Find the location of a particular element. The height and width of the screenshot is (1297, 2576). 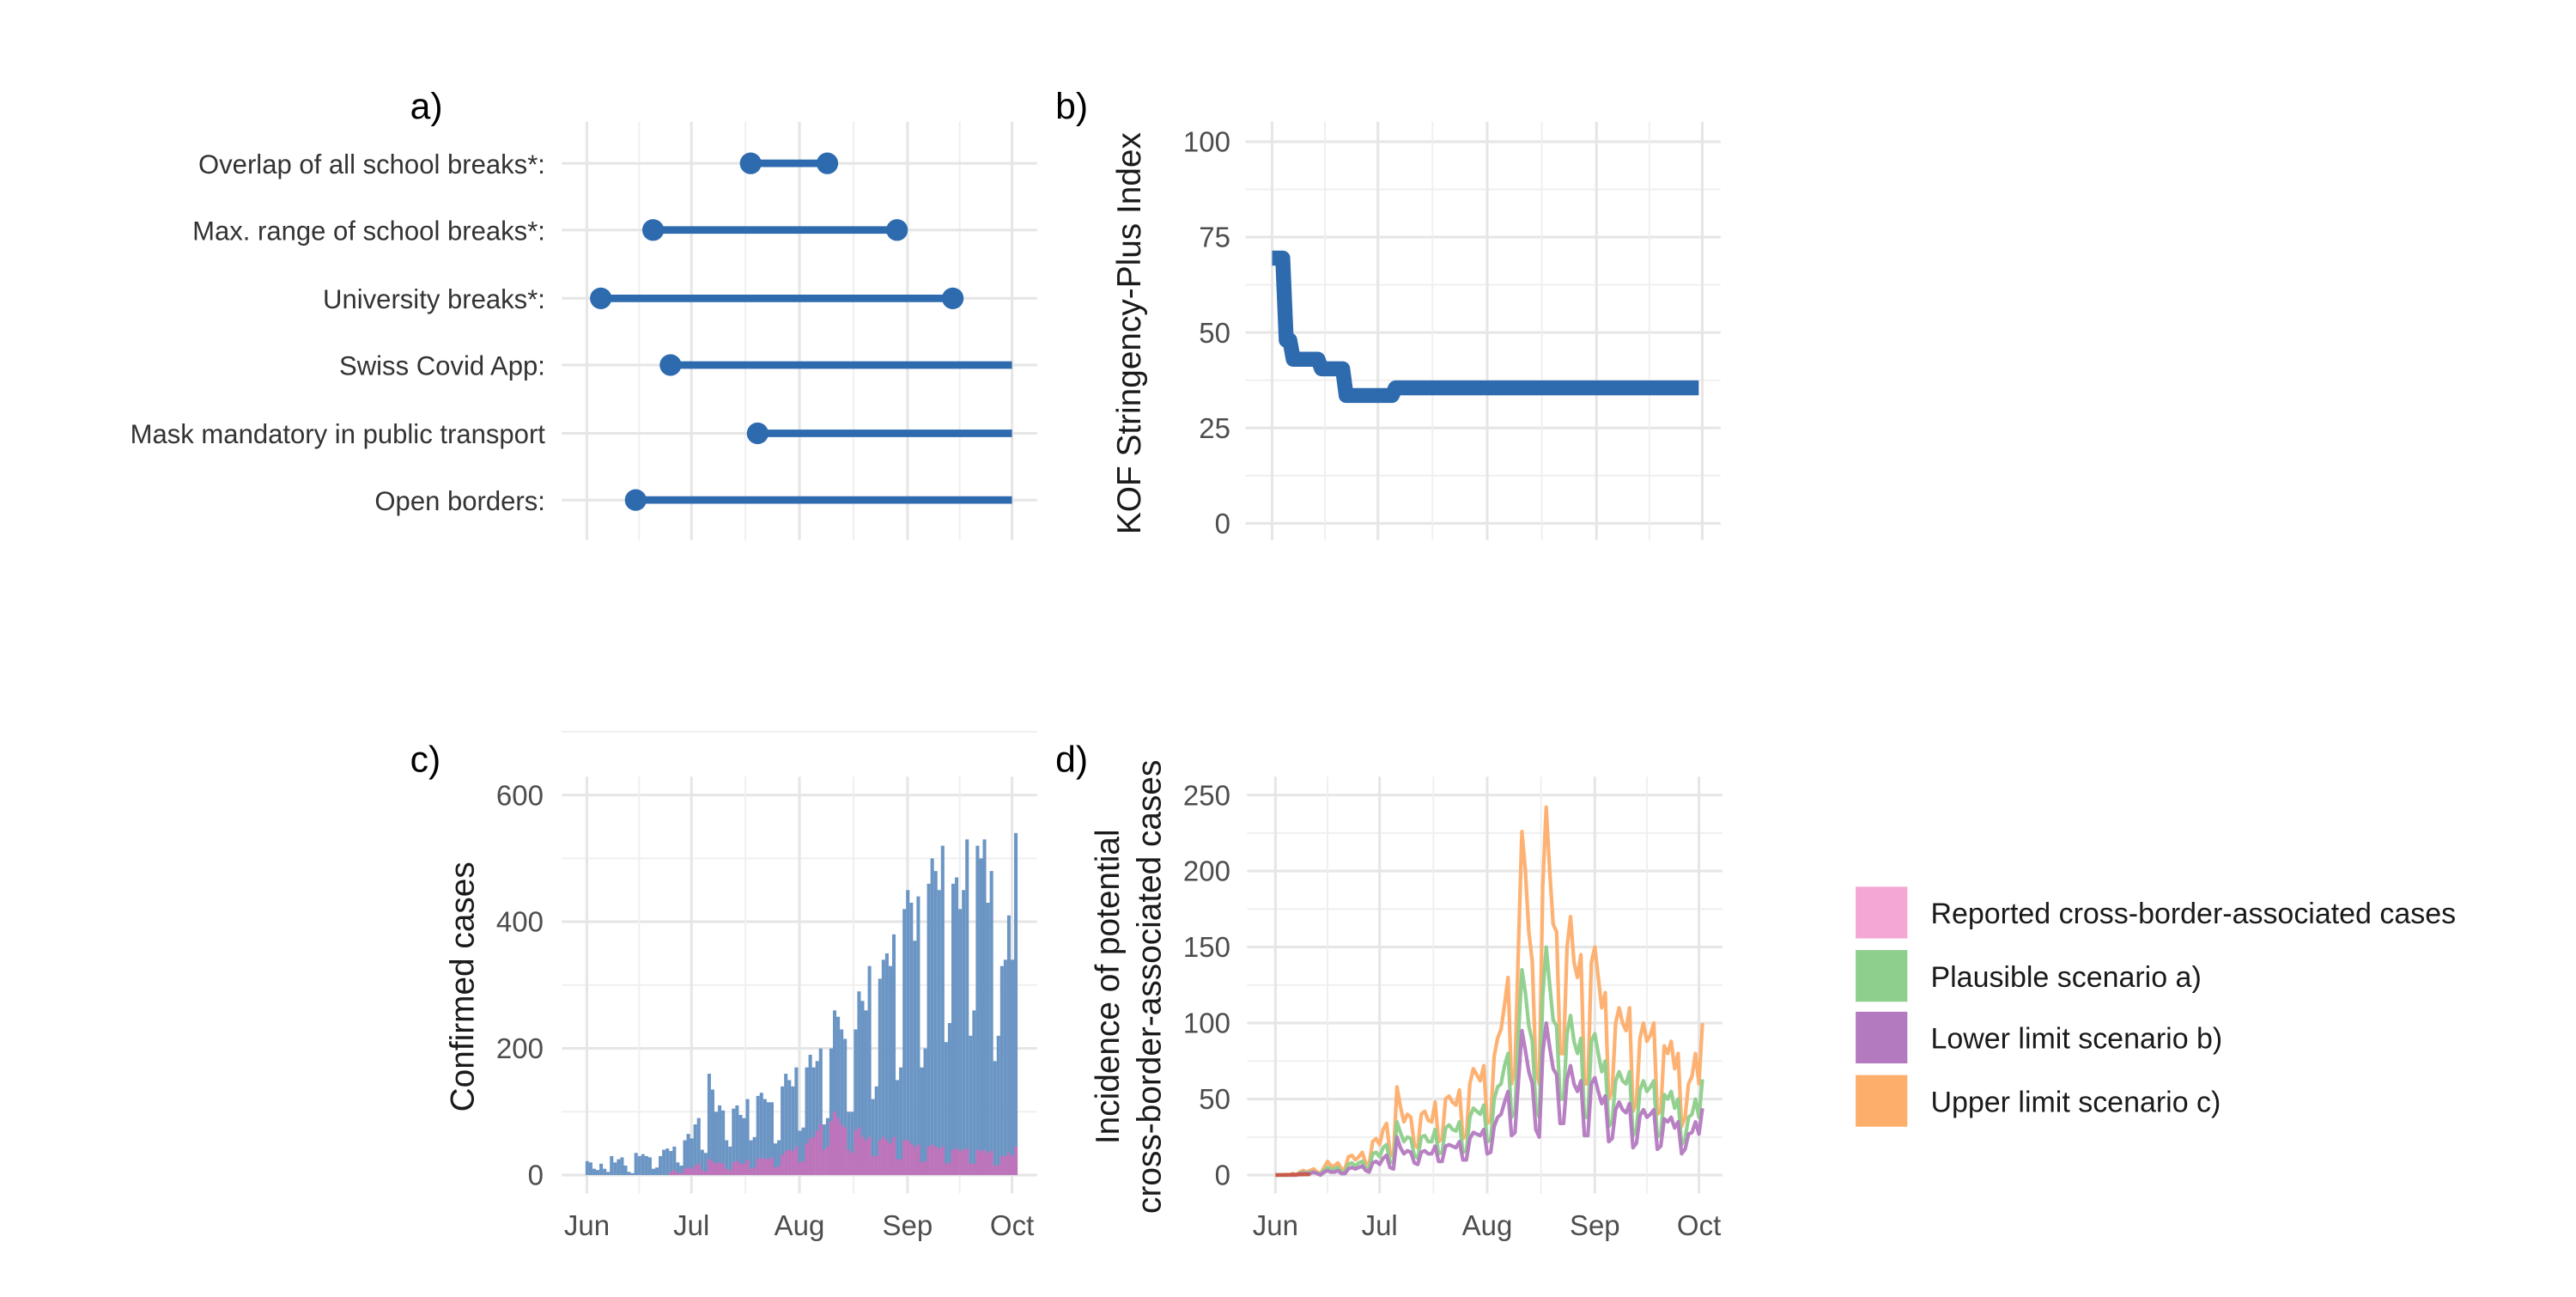

legend-label-reported: Reported cross-border-associated cases is located at coordinates (2193, 914).